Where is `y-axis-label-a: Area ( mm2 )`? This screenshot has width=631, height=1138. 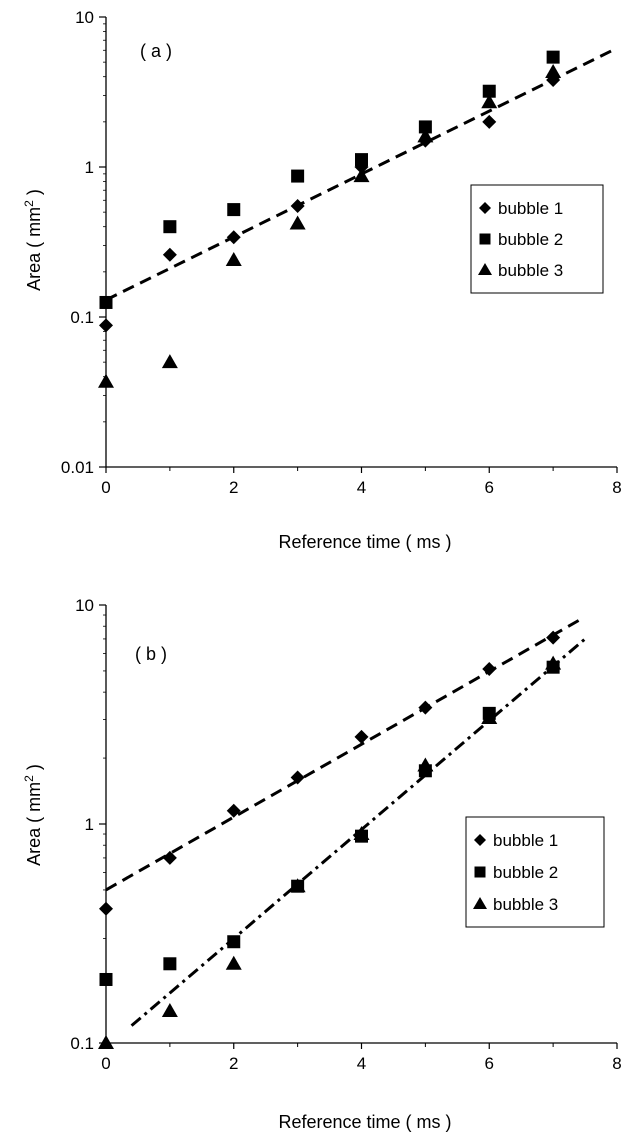 y-axis-label-a: Area ( mm2 ) is located at coordinates (33, 240).